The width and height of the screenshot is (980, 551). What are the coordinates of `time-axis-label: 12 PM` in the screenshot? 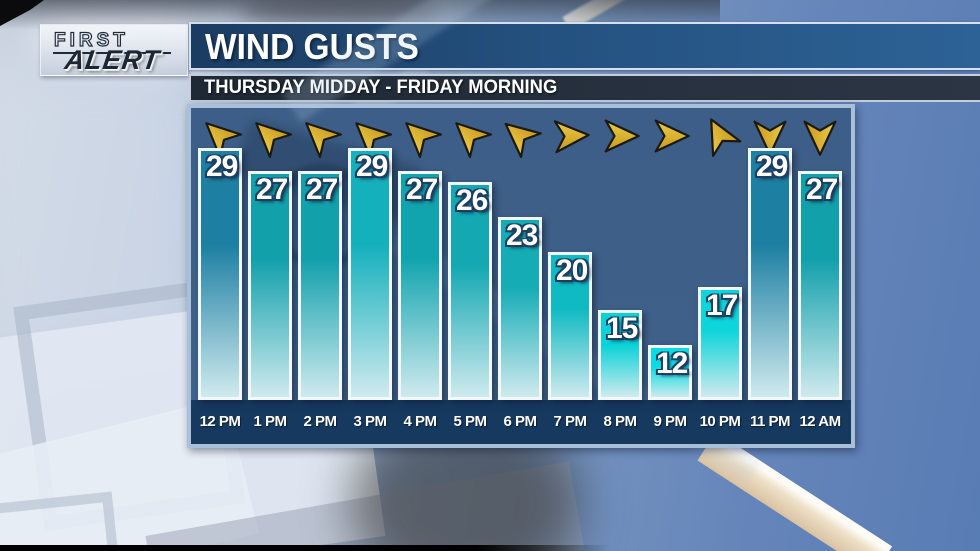 It's located at (220, 421).